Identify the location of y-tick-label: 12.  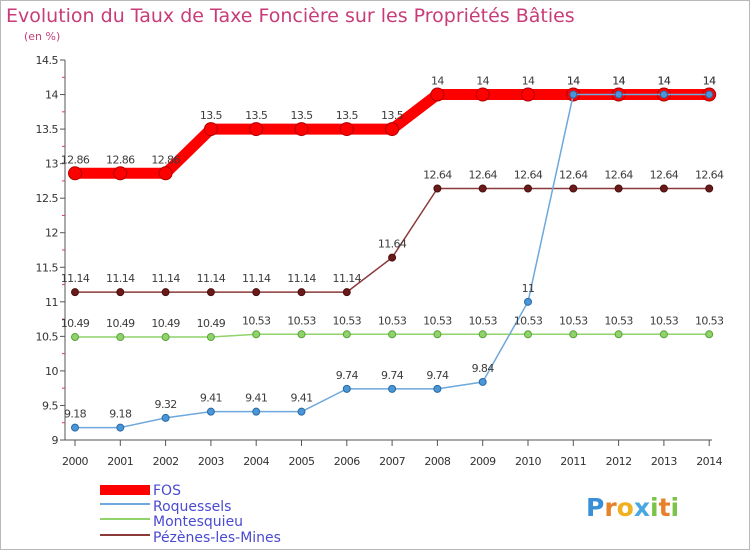
(51, 233).